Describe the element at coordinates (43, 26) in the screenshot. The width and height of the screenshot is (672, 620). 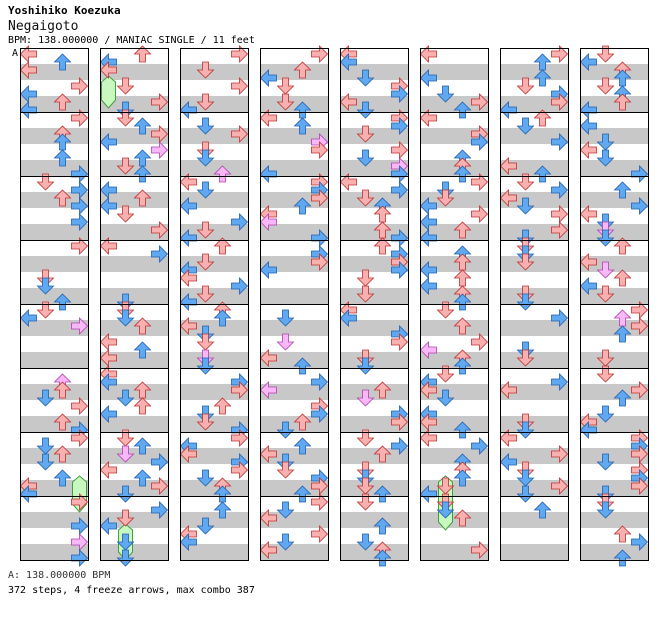
I see `song-title: Negaigoto` at that location.